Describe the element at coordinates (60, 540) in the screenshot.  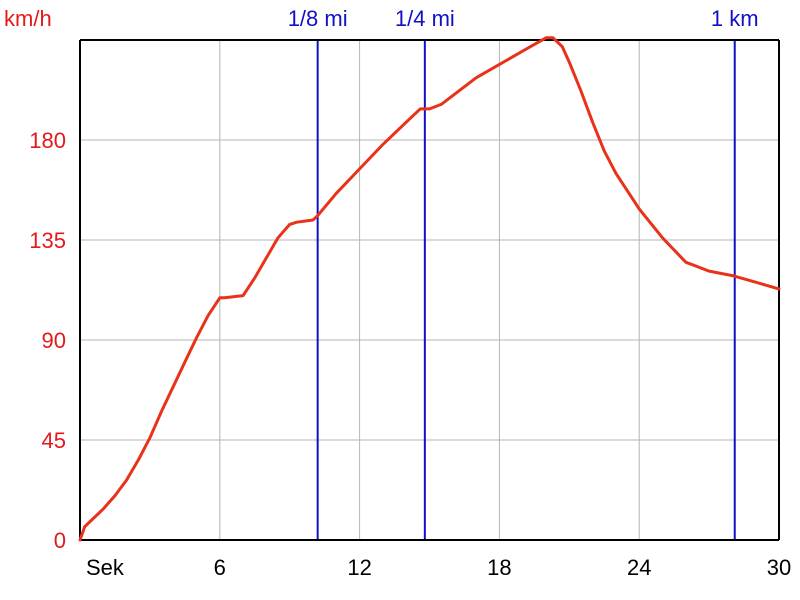
I see `y-tick-label: 0` at that location.